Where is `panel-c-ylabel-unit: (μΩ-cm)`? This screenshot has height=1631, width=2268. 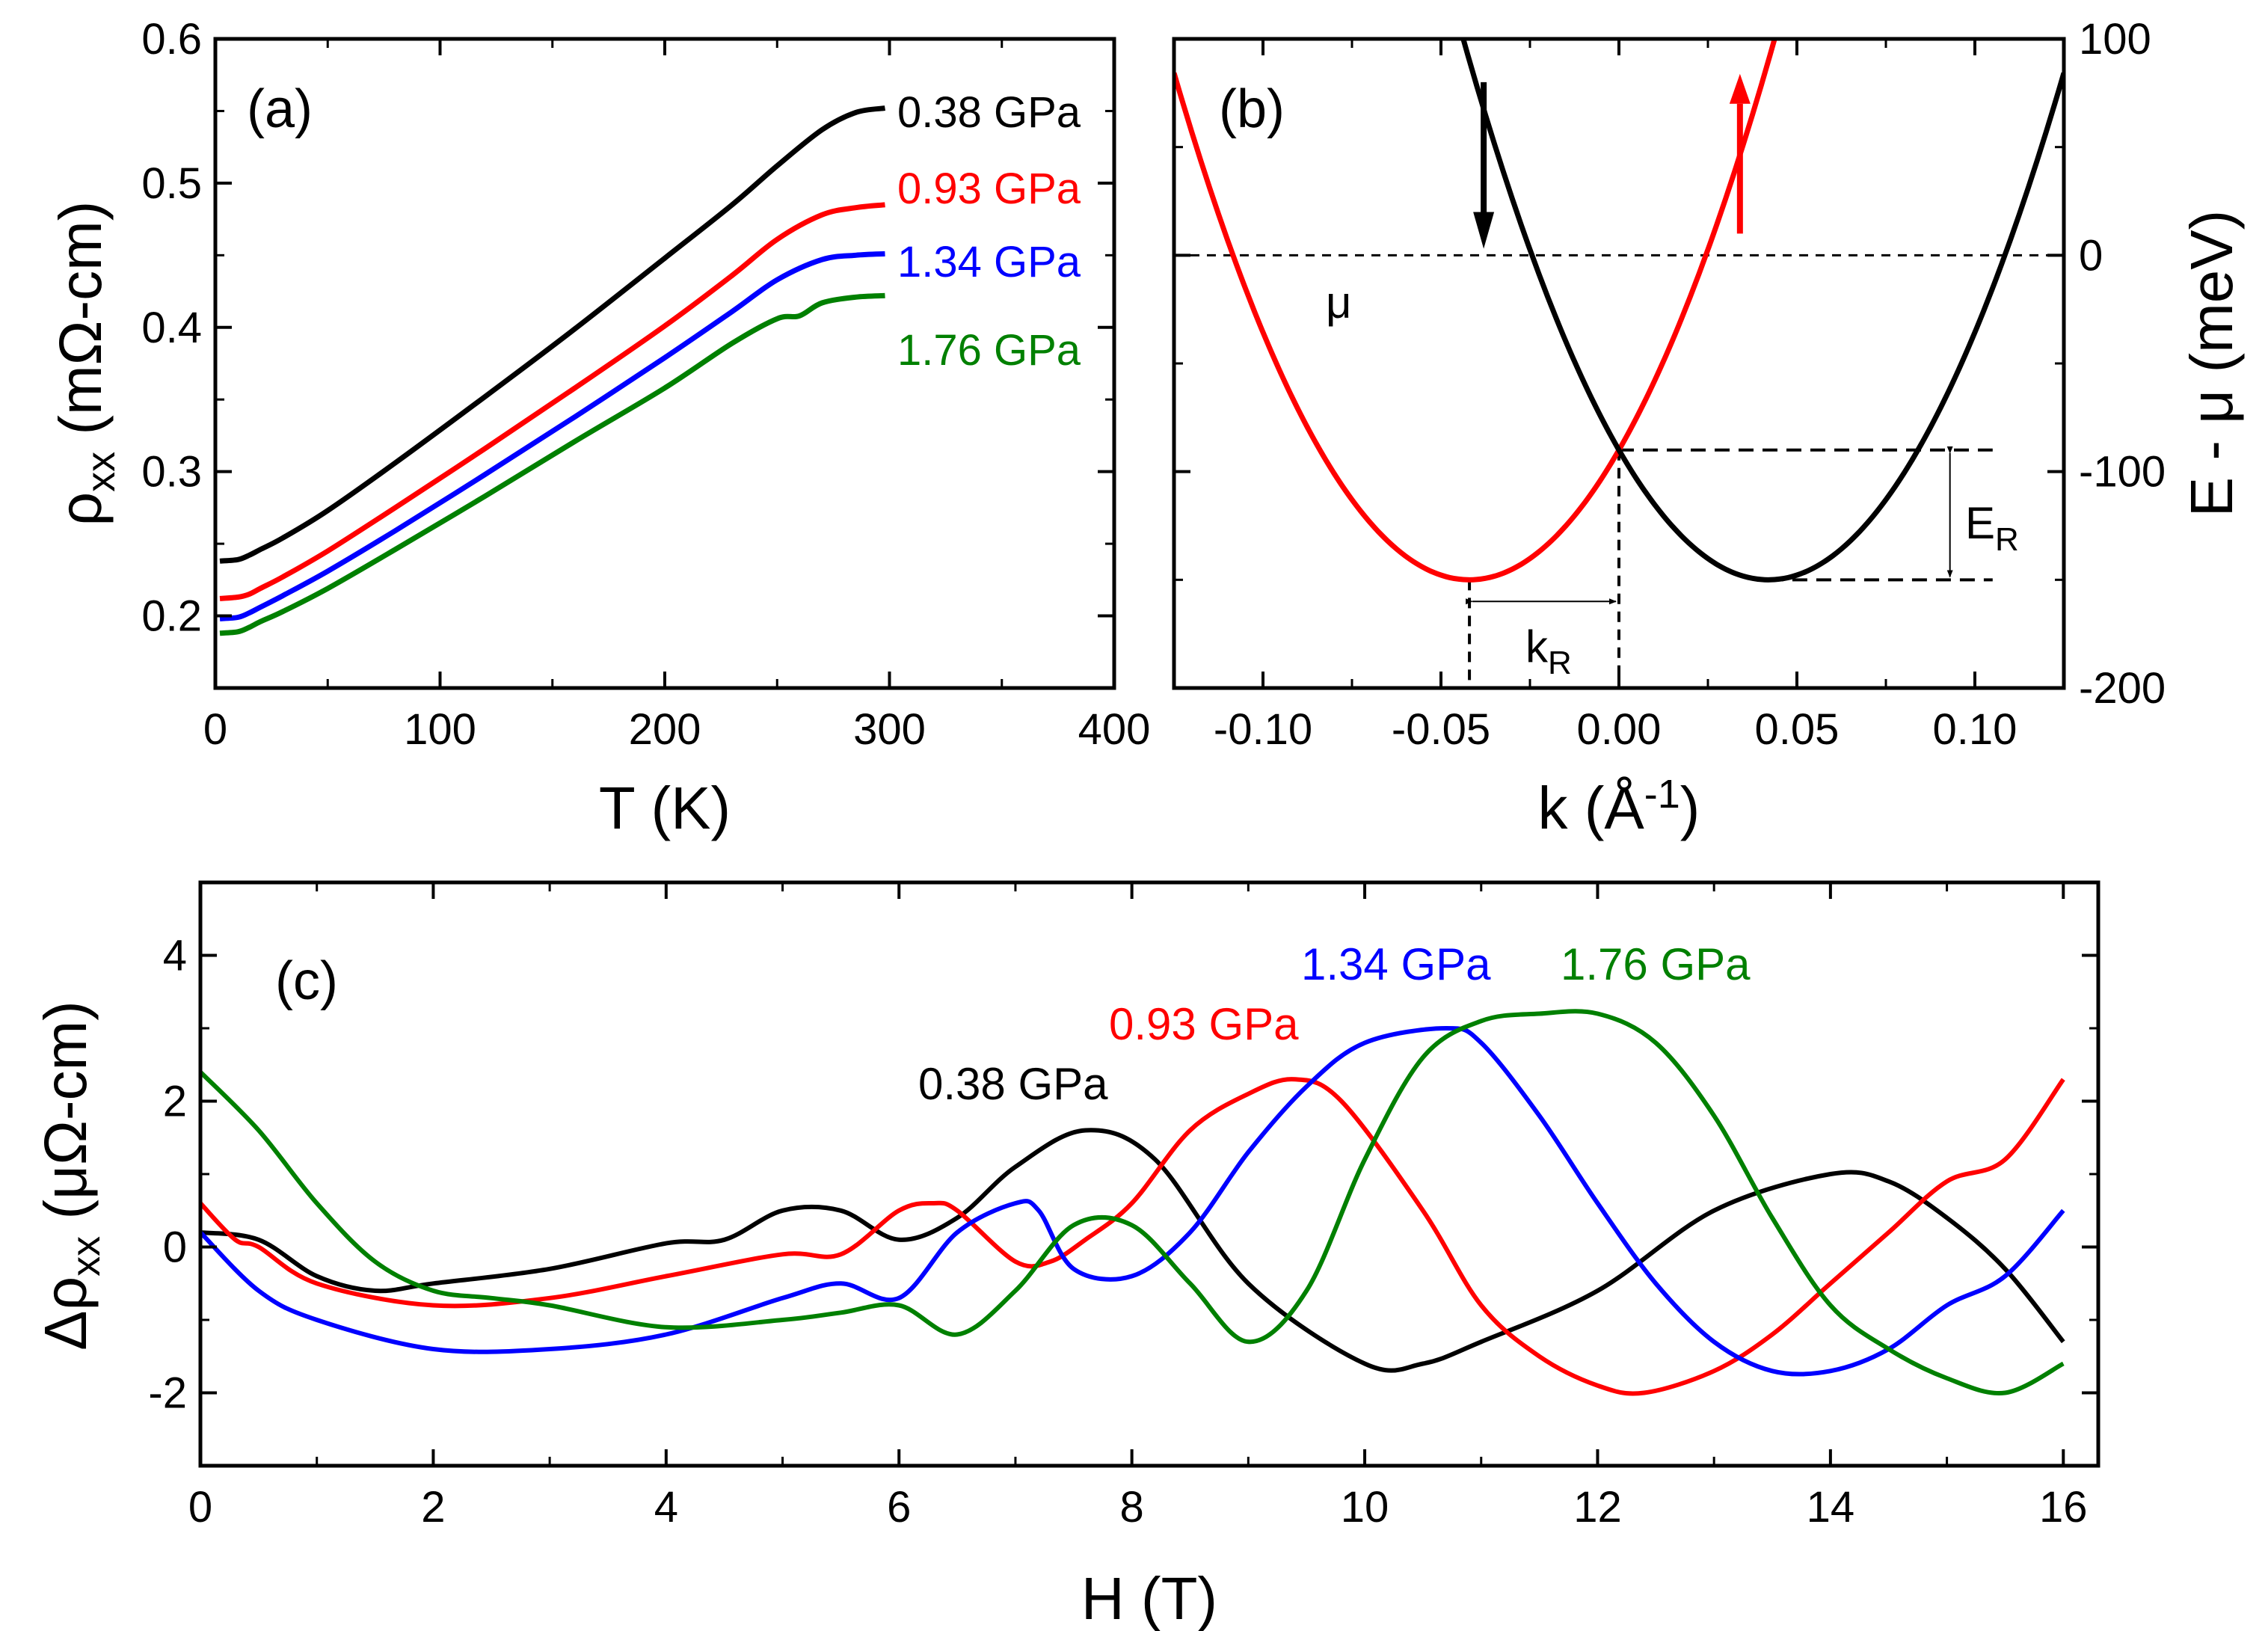
panel-c-ylabel-unit: (μΩ-cm) is located at coordinates (65, 1118).